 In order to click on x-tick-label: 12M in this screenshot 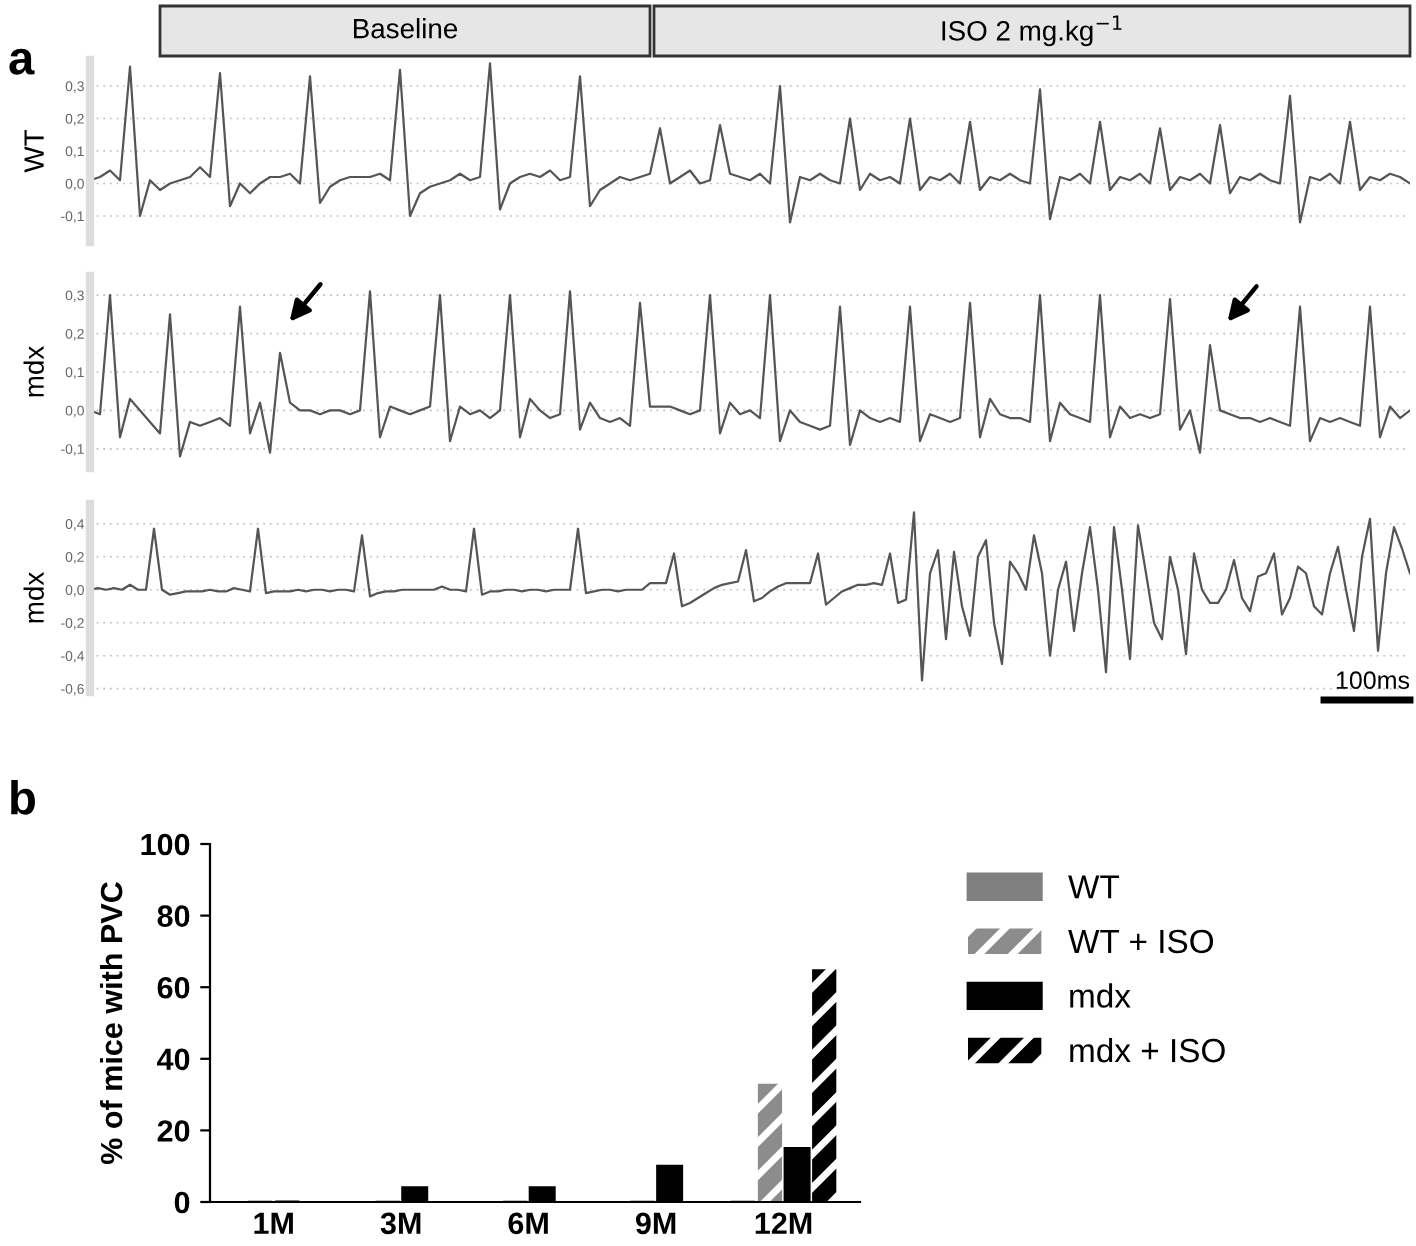, I will do `click(783, 1223)`.